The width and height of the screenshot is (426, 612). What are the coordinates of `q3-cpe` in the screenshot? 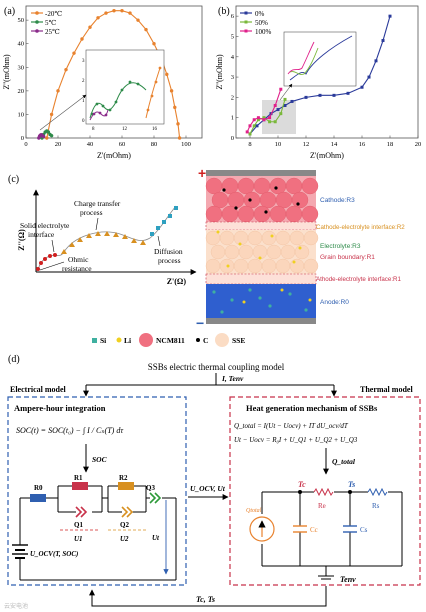 It's located at (155, 498).